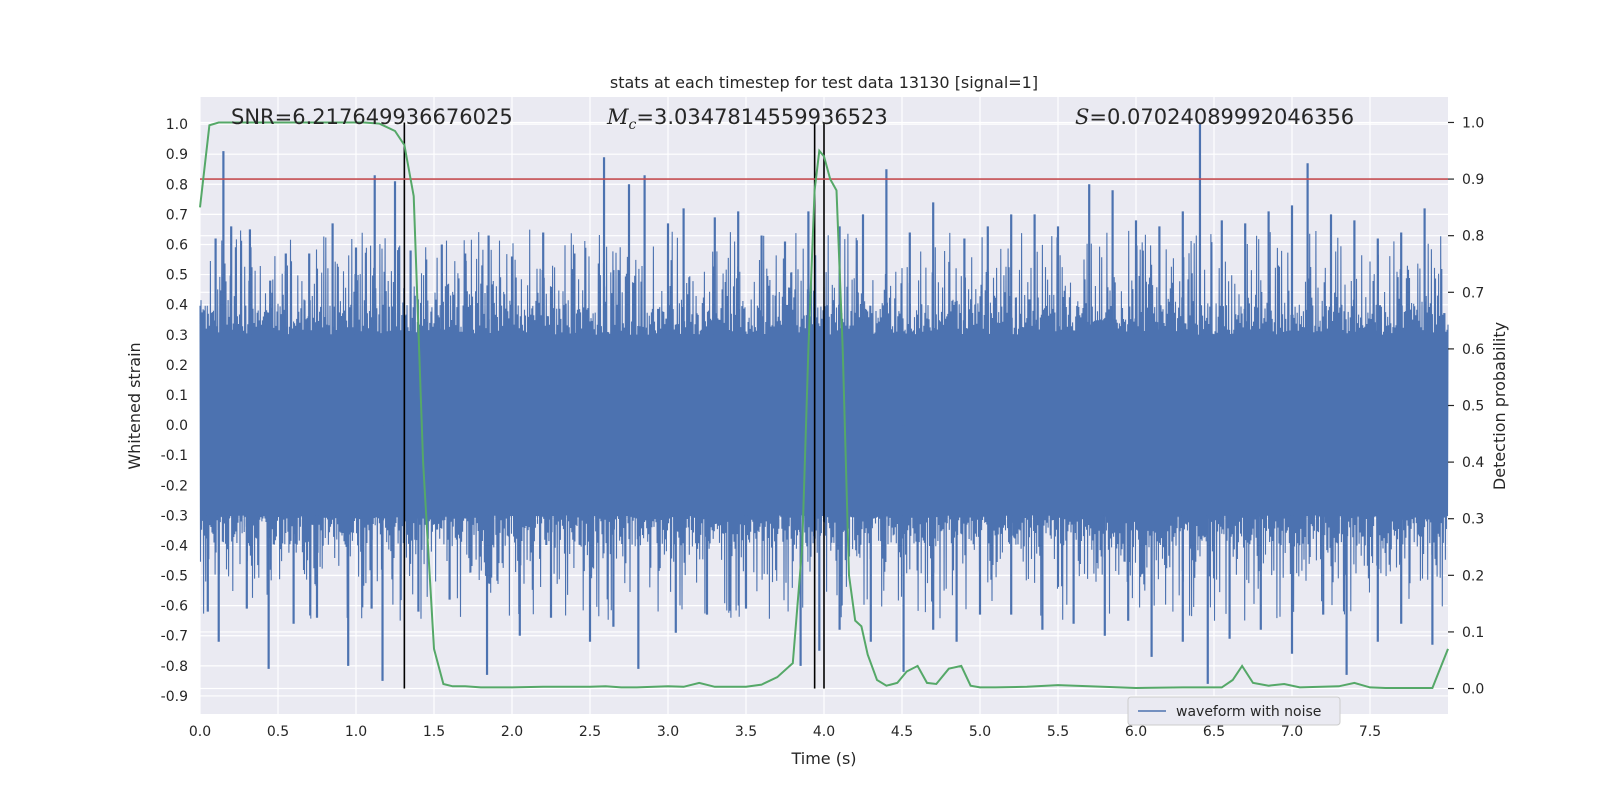 The height and width of the screenshot is (800, 1600). What do you see at coordinates (174, 607) in the screenshot?
I see `y-tick-label-16: -0.6` at bounding box center [174, 607].